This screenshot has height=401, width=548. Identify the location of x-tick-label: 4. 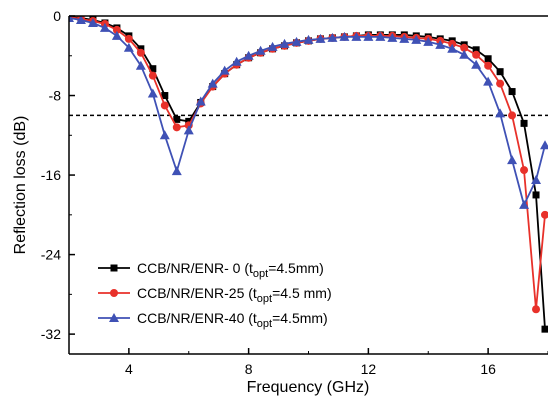
(129, 369).